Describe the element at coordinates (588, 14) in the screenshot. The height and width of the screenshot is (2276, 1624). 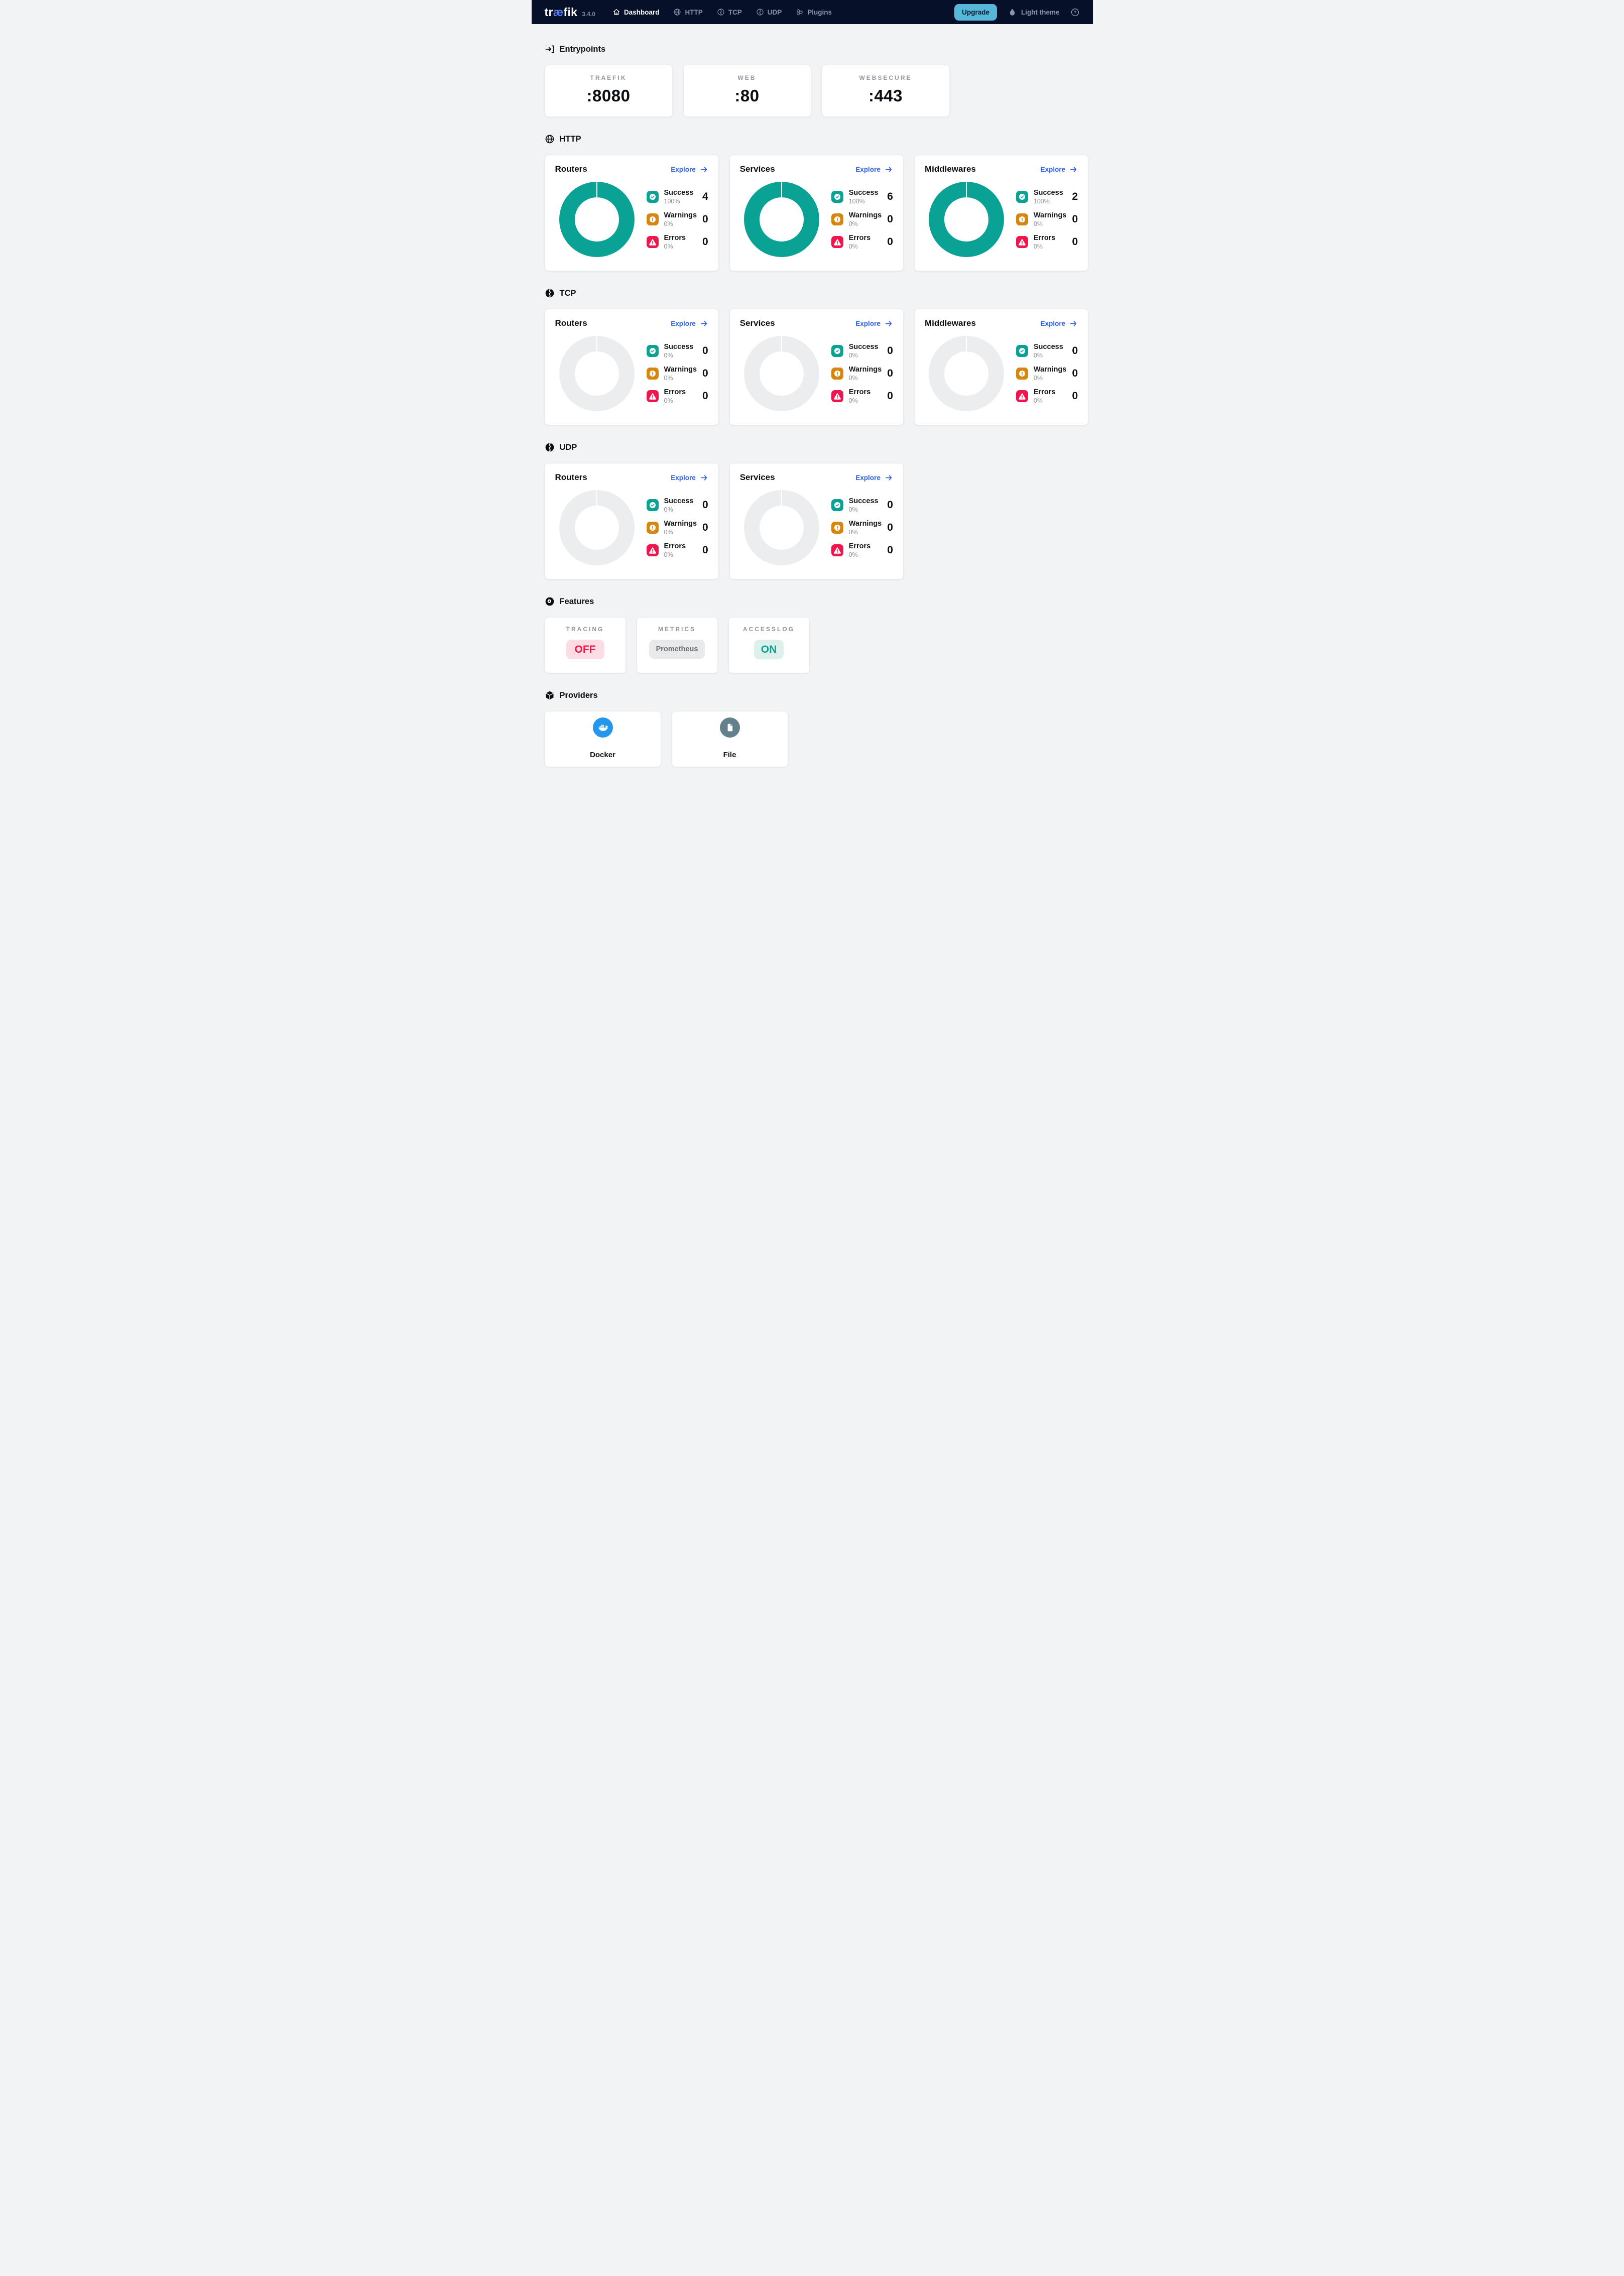
I see `version-label: 3.4.0` at that location.